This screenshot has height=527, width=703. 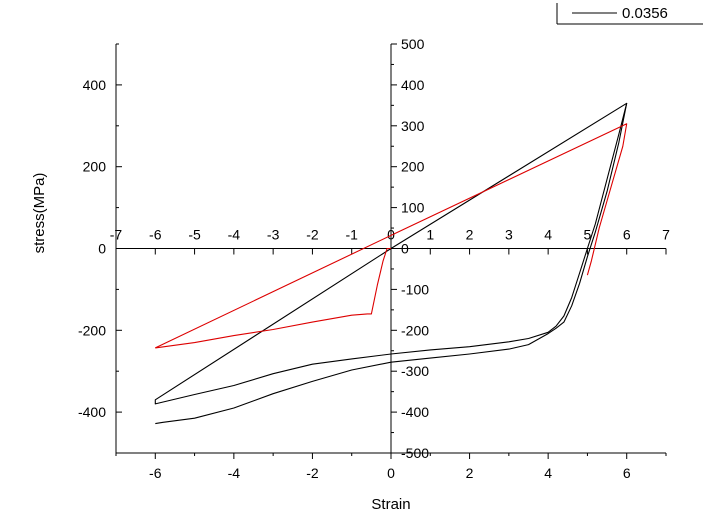 What do you see at coordinates (415, 371) in the screenshot?
I see `right-axis-tick-label: -300` at bounding box center [415, 371].